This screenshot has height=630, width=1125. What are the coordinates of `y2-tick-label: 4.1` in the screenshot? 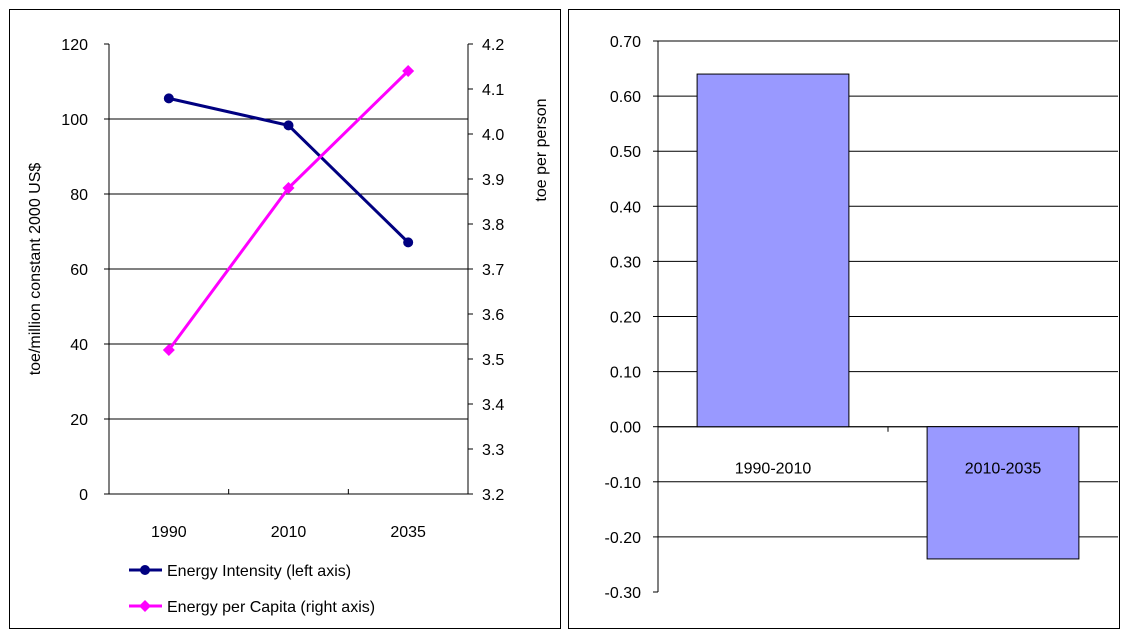 It's located at (493, 90).